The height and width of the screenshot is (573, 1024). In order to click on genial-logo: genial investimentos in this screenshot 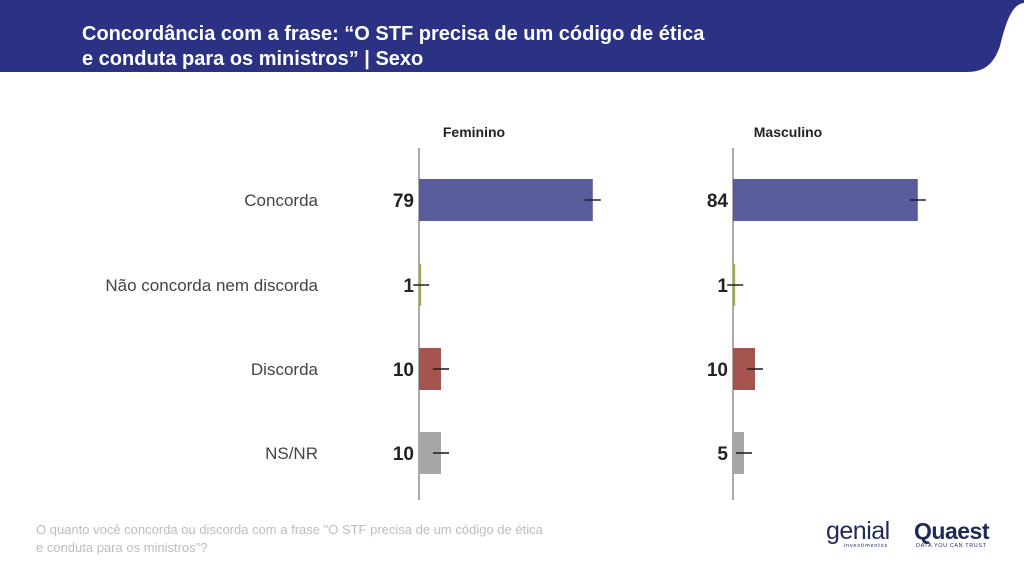, I will do `click(866, 536)`.